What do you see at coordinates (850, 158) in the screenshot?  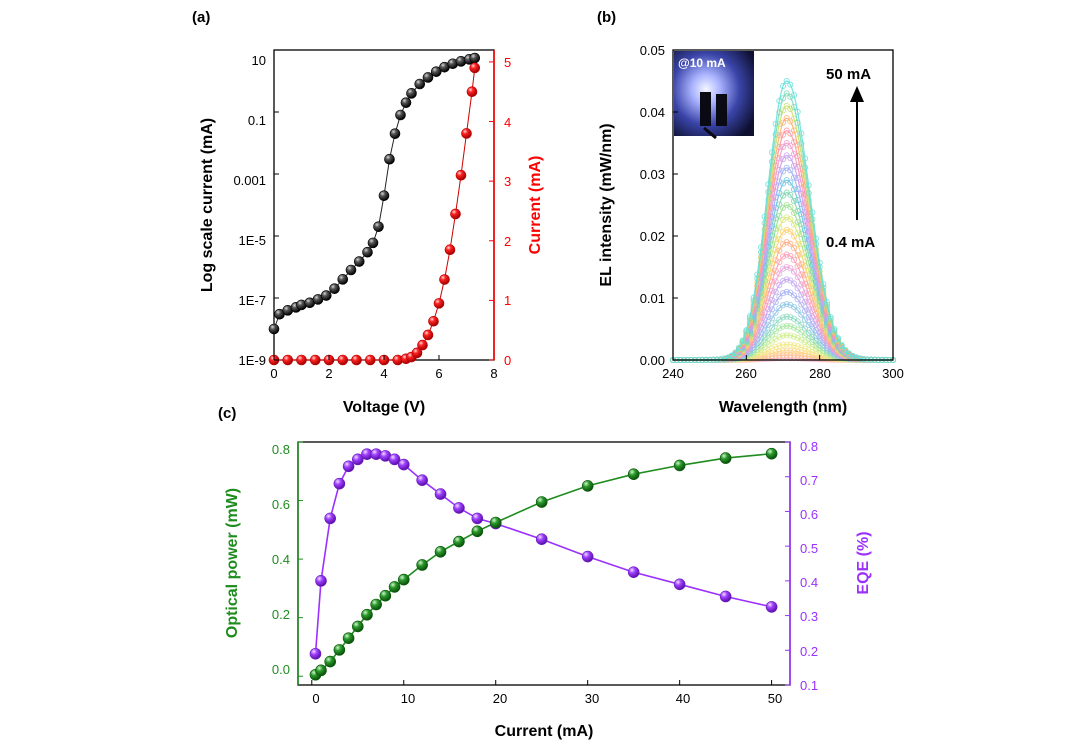 I see `panel-b-arrow-annotation: 50 mA 0.4 mA` at bounding box center [850, 158].